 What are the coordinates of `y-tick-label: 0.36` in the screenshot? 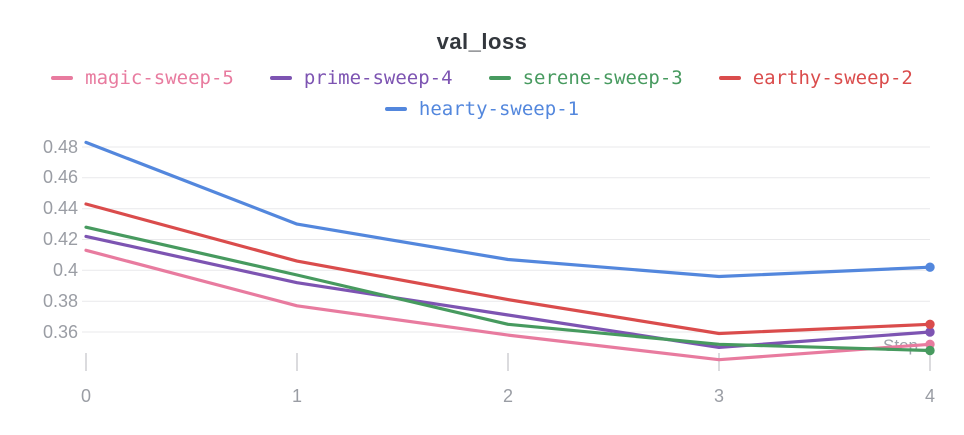 It's located at (60, 332).